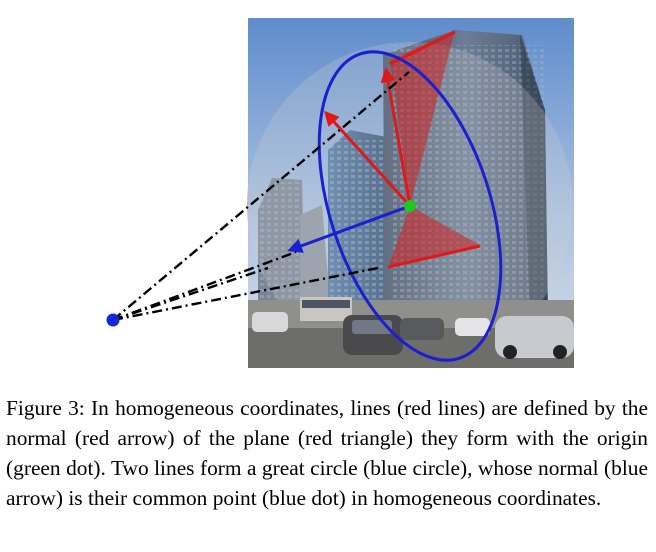 Image resolution: width=656 pixels, height=552 pixels. I want to click on common-point-dot, so click(113, 320).